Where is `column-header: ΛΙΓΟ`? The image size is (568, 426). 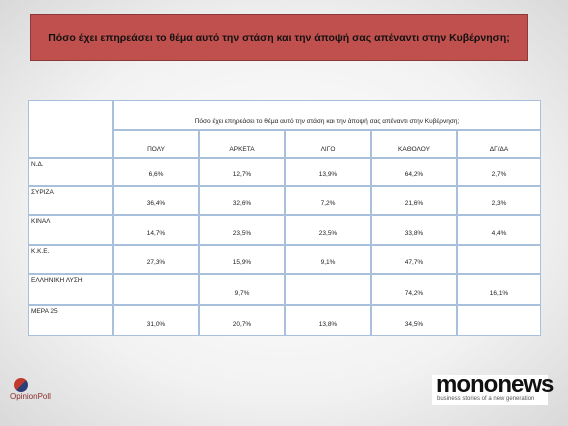 column-header: ΛΙΓΟ is located at coordinates (328, 144).